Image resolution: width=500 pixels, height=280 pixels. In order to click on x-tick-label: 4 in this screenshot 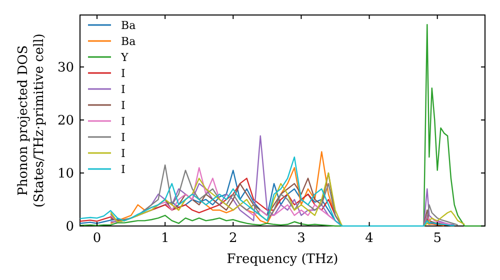, I will do `click(369, 238)`.